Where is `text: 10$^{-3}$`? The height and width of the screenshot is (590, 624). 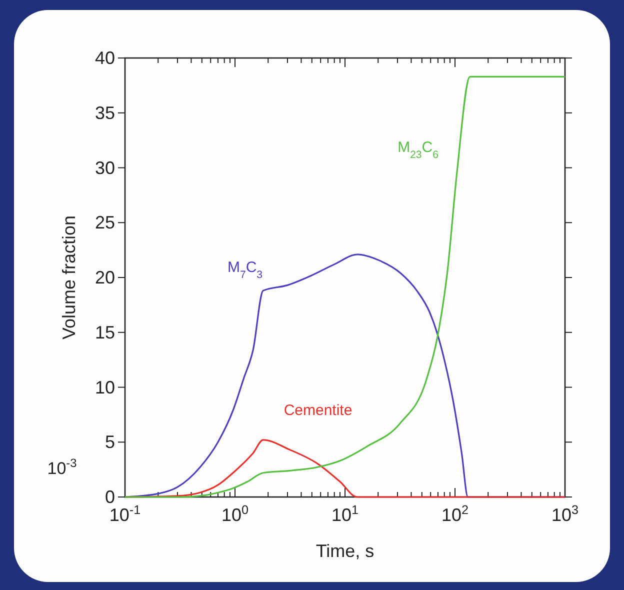 text: 10$^{-3}$ is located at coordinates (62, 467).